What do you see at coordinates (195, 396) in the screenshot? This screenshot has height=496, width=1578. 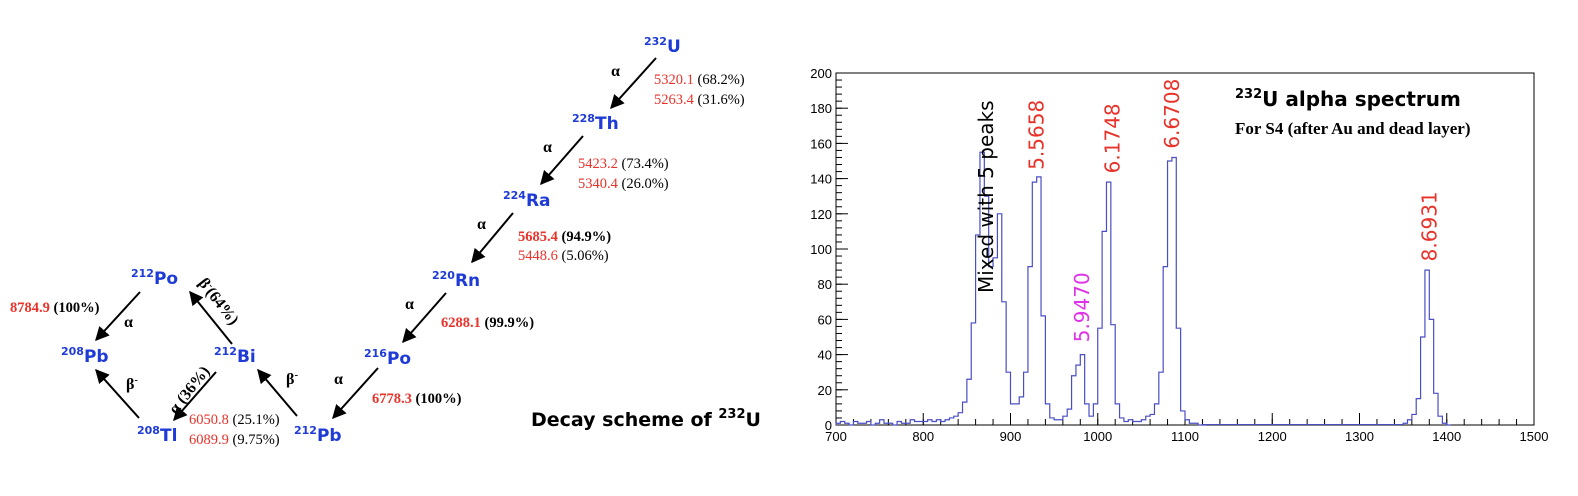 I see `arrow-bi212-tl208` at bounding box center [195, 396].